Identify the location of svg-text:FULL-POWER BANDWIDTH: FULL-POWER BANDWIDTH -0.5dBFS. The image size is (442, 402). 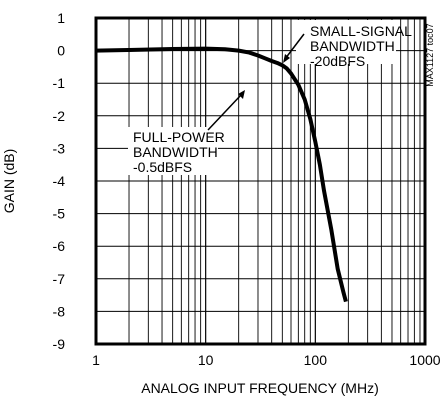
(181, 152).